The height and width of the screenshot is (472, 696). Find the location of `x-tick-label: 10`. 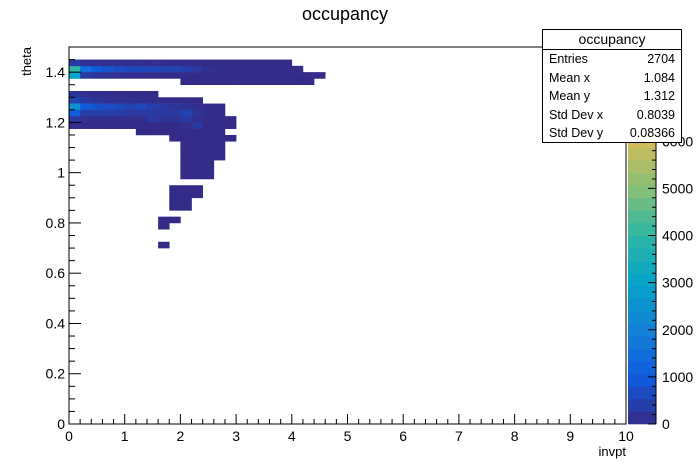

x-tick-label: 10 is located at coordinates (626, 436).